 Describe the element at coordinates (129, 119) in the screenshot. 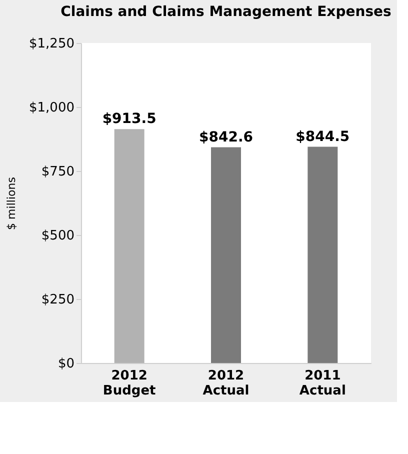

I see `data-label: $913.5` at that location.